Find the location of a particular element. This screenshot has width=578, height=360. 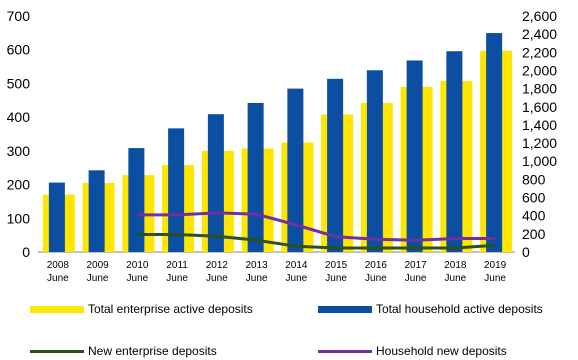

legend-item-household-new: Household new deposits is located at coordinates (412, 351).